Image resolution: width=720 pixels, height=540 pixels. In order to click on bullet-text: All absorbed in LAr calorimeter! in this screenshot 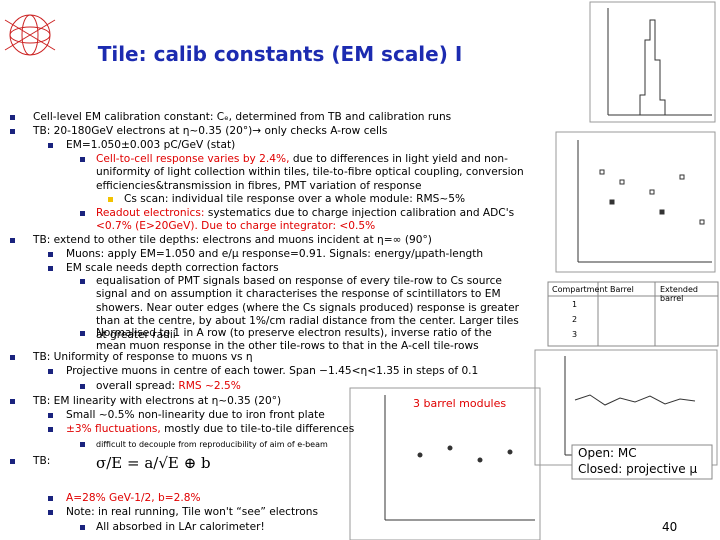, I will do `click(180, 527)`.